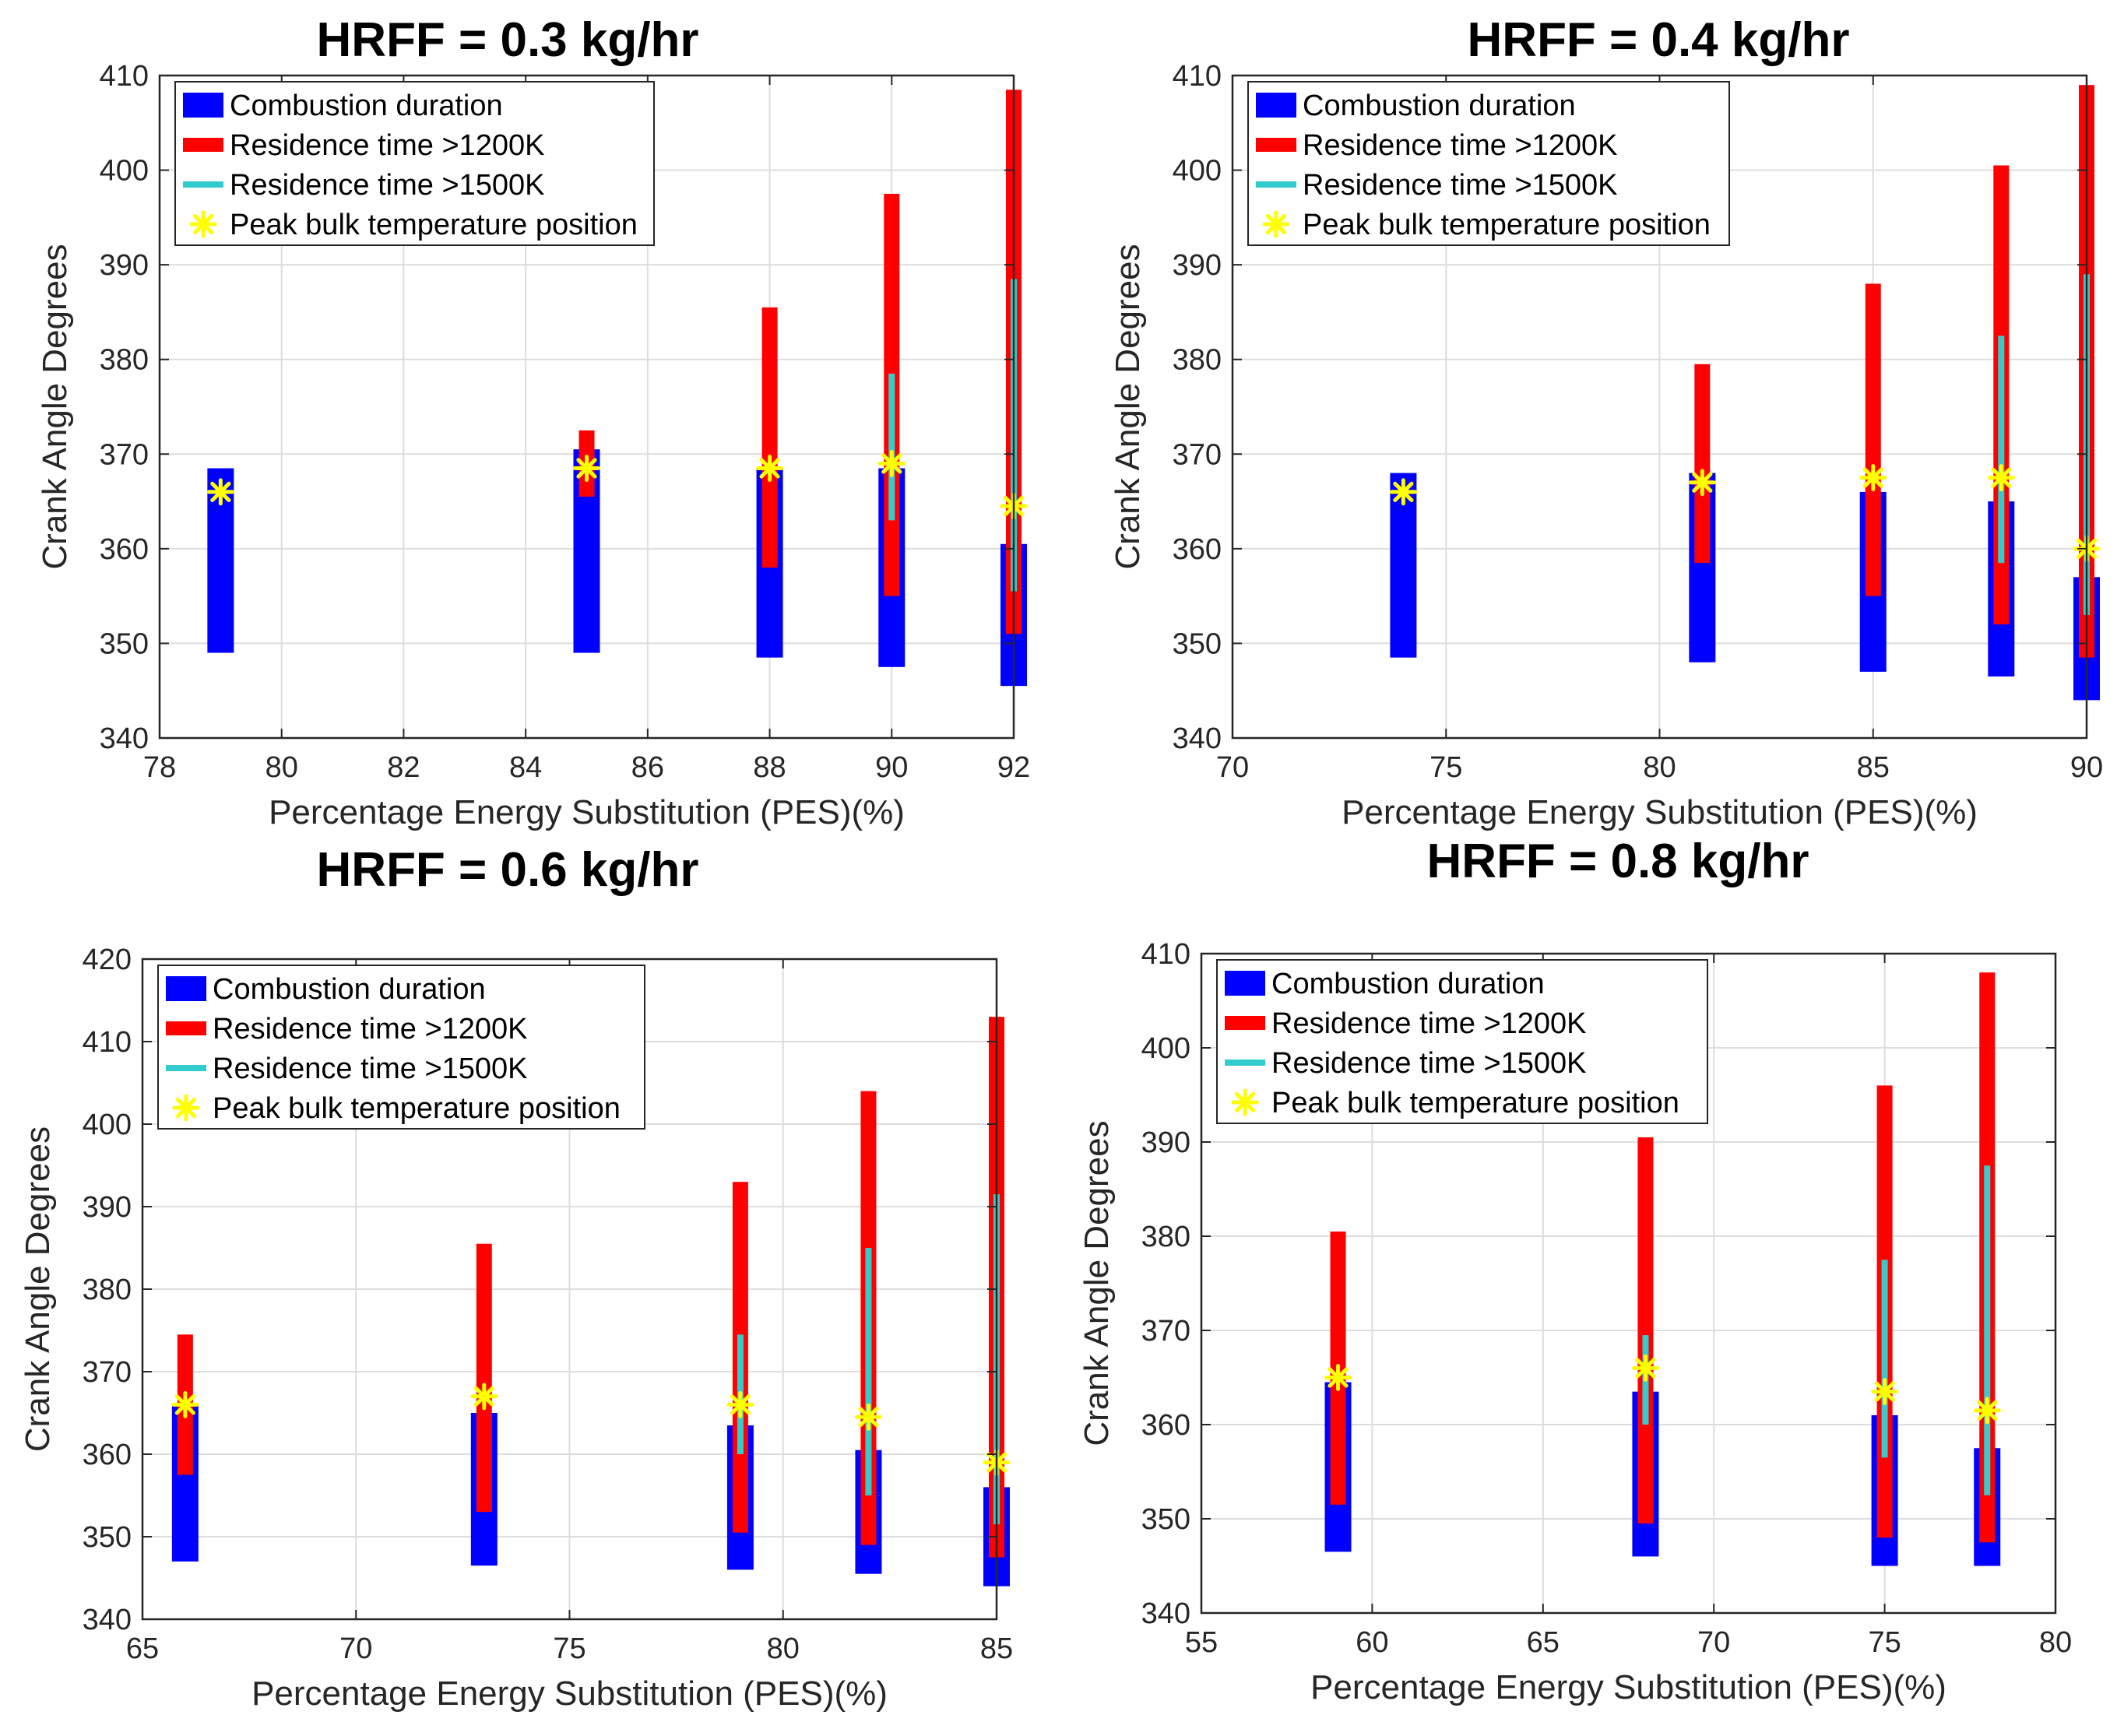 The image size is (2117, 1736). Describe the element at coordinates (1201, 1642) in the screenshot. I see `x-tick-label: 55` at that location.